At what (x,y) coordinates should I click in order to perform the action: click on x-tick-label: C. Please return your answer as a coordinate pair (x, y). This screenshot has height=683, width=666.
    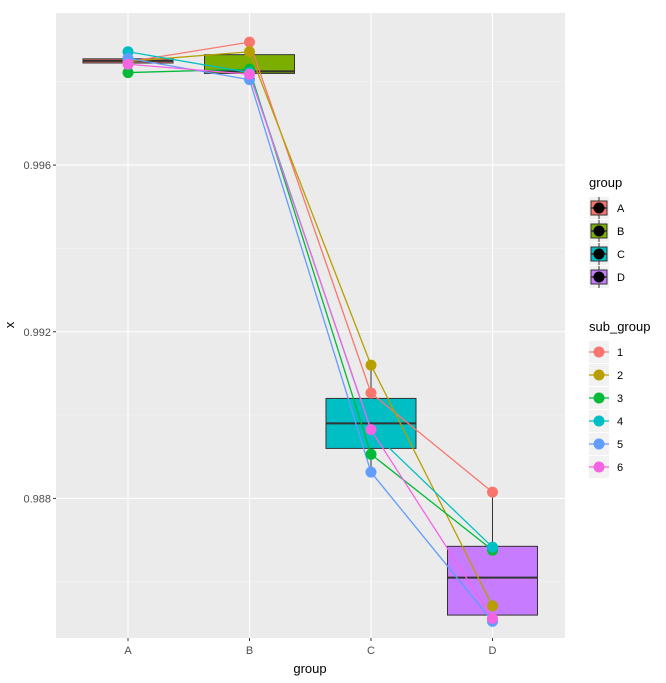
    Looking at the image, I should click on (371, 651).